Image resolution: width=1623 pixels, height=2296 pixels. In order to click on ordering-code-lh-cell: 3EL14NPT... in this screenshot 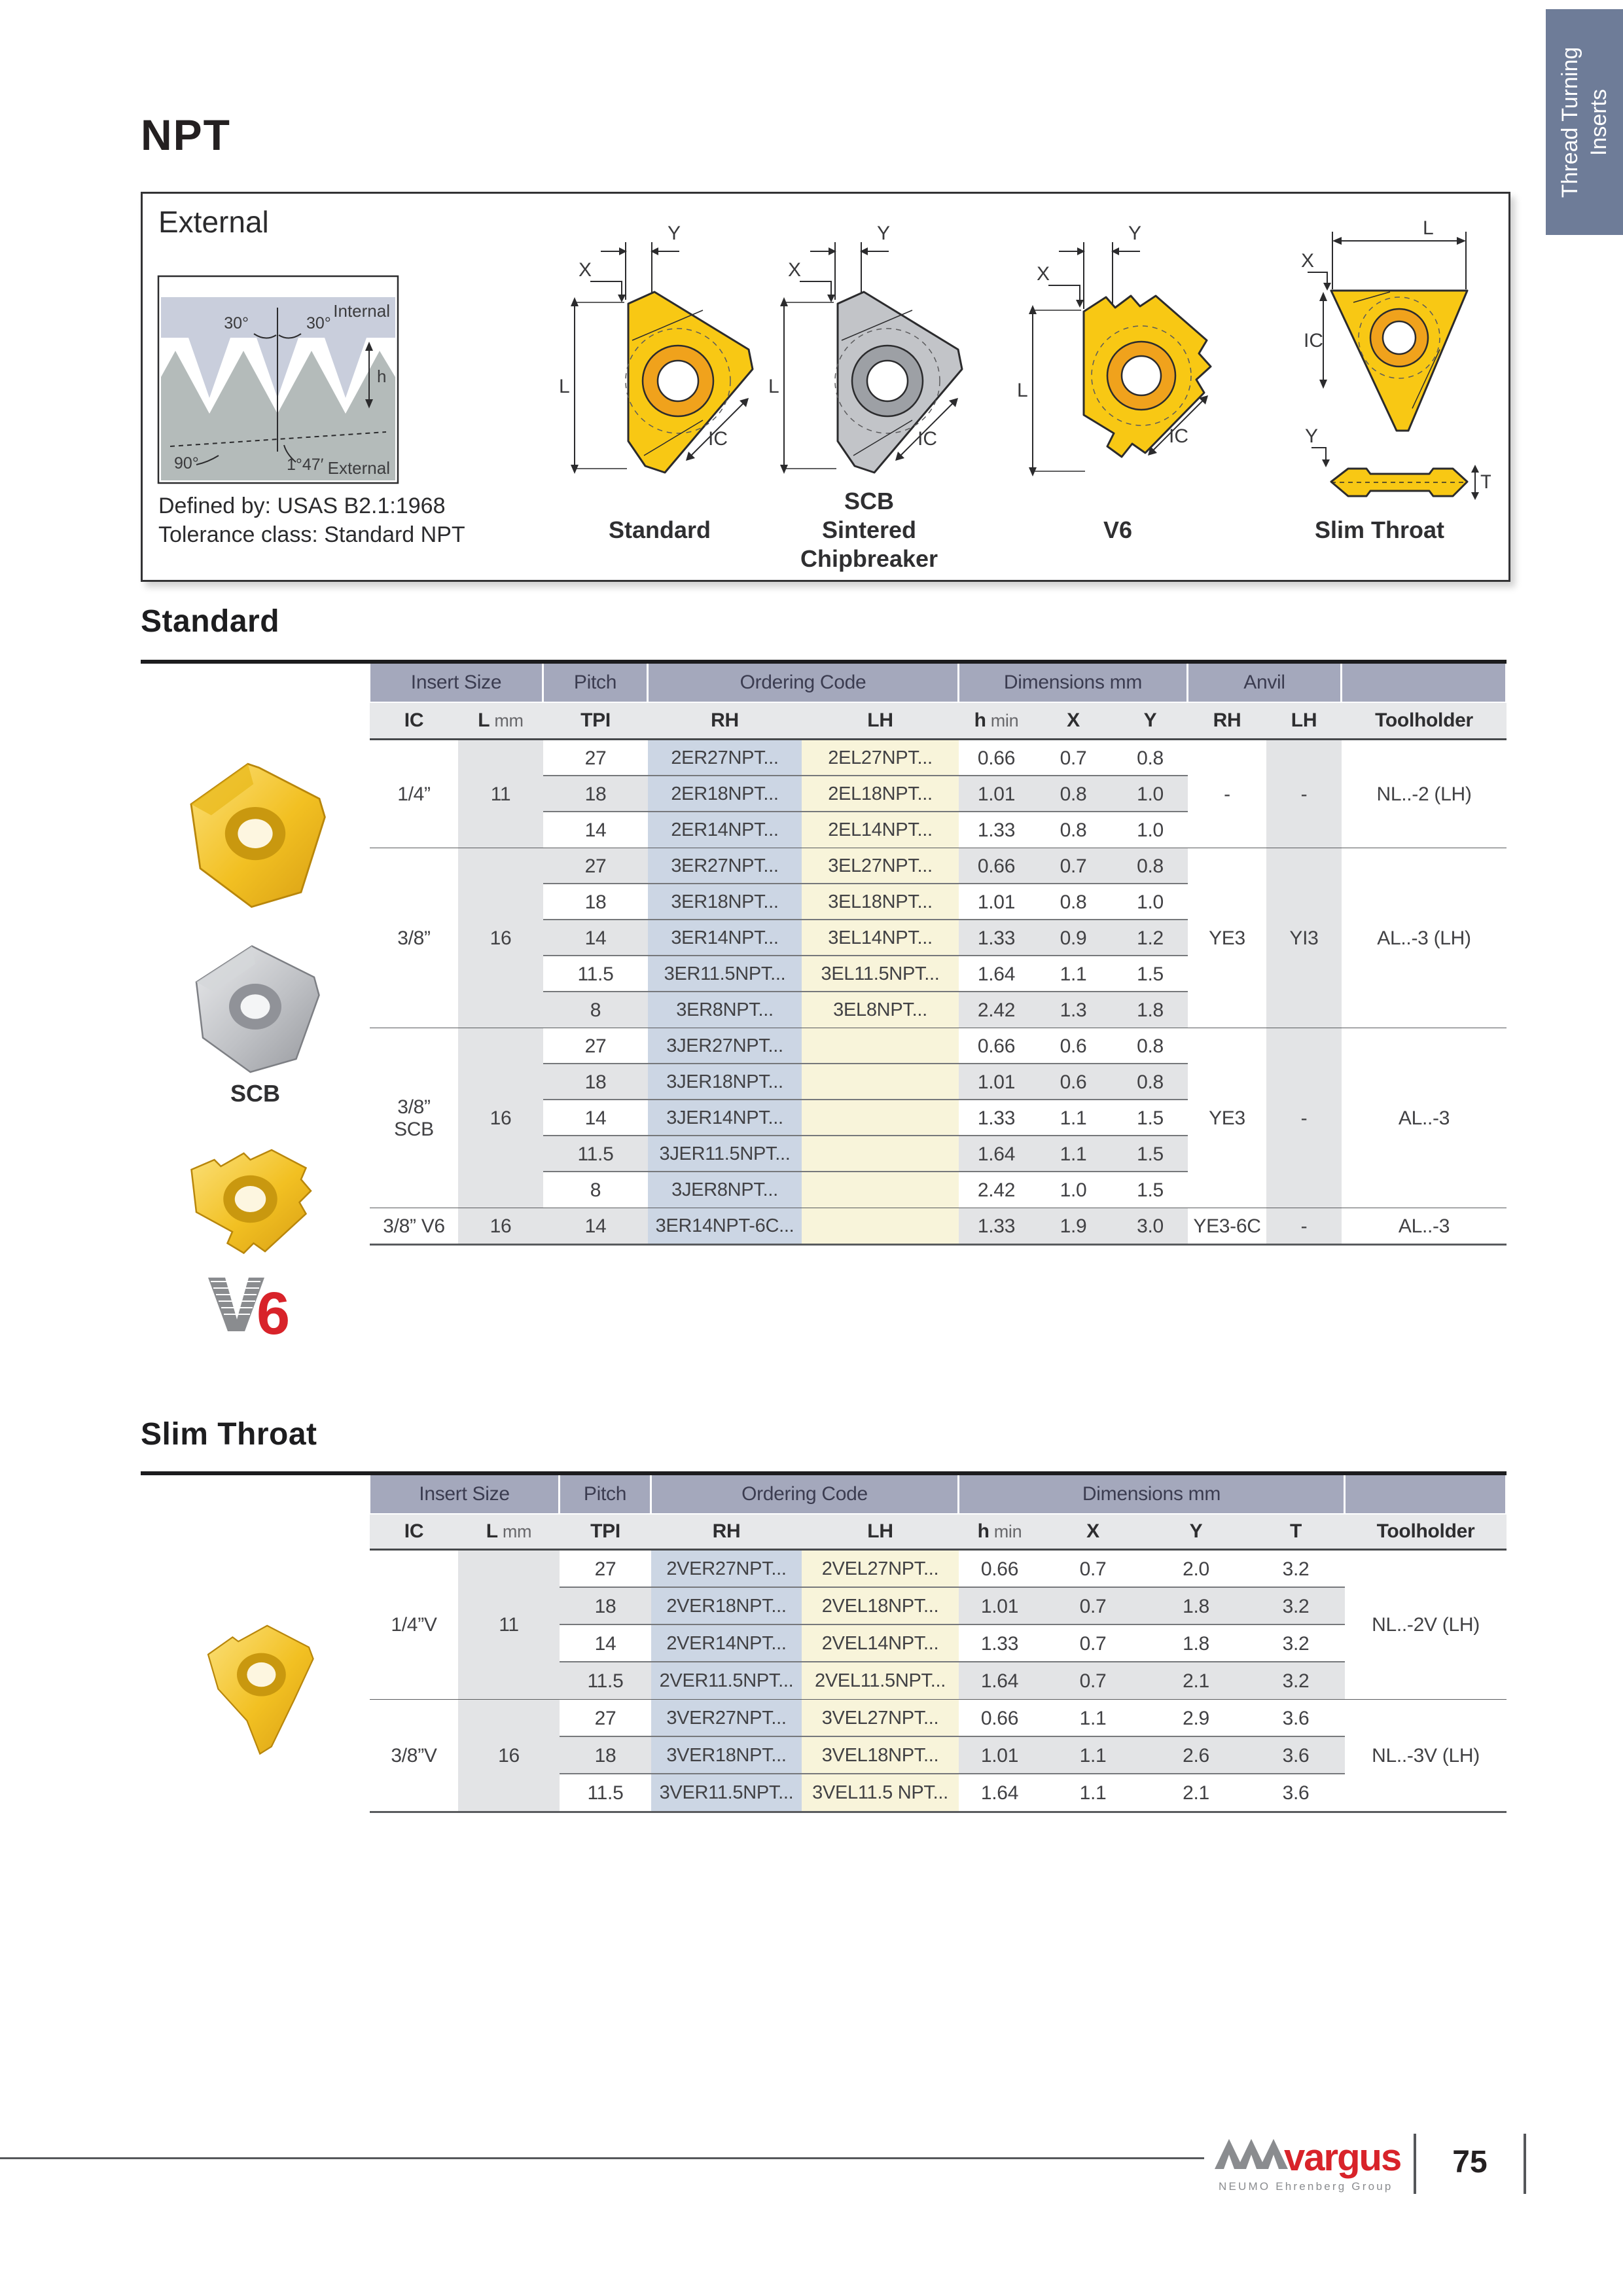, I will do `click(881, 938)`.